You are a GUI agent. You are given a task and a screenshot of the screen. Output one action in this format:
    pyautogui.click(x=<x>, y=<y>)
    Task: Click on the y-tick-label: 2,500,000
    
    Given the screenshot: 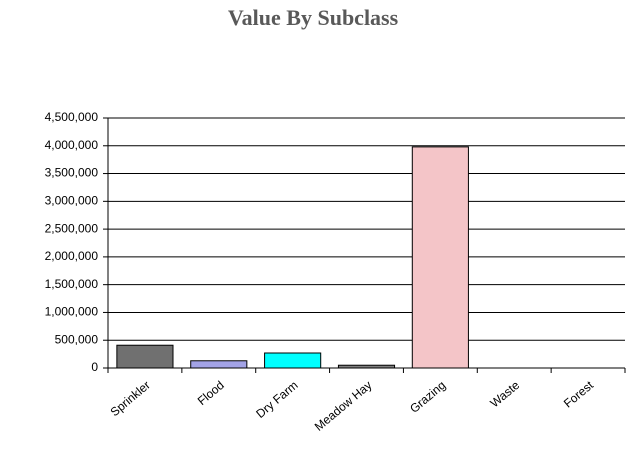 What is the action you would take?
    pyautogui.click(x=72, y=228)
    